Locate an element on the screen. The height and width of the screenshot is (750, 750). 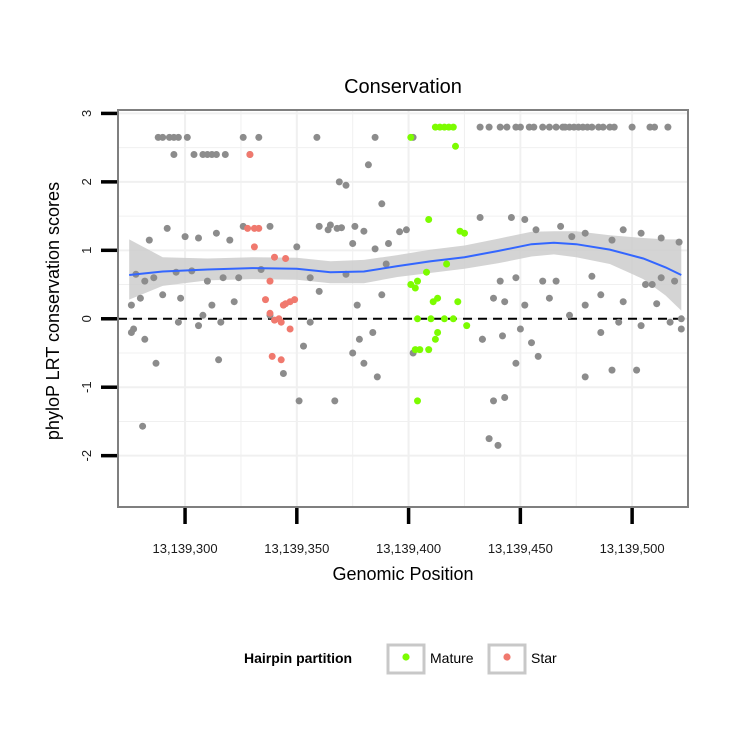
x-tick-label: 13,139,350 is located at coordinates (296, 548).